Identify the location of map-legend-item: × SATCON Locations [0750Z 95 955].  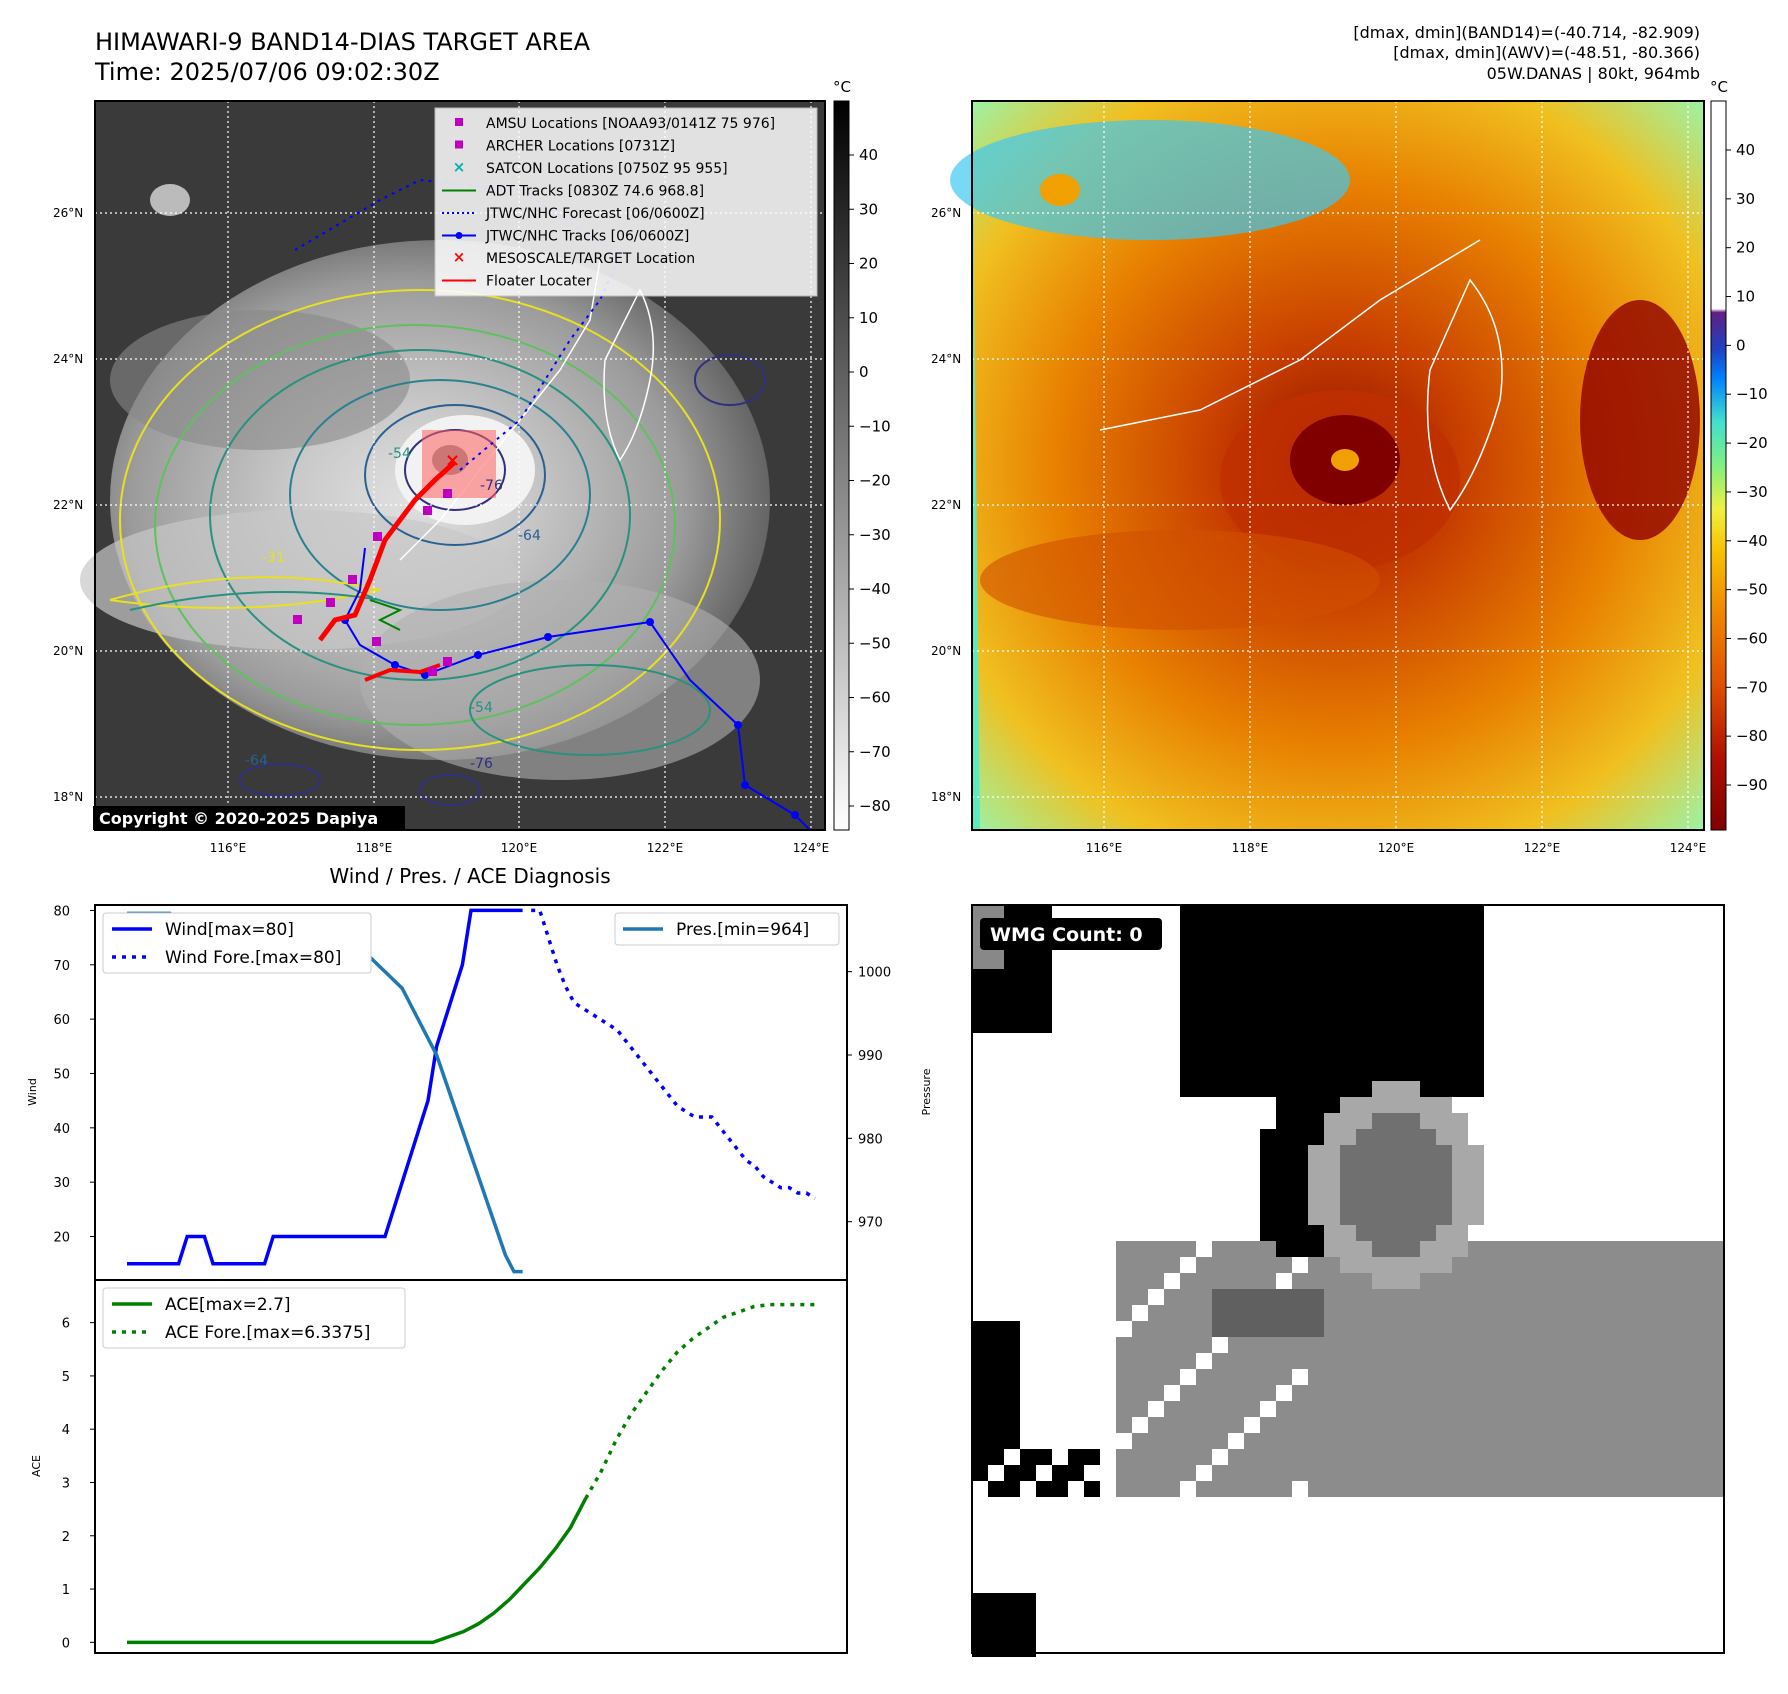
(590, 167).